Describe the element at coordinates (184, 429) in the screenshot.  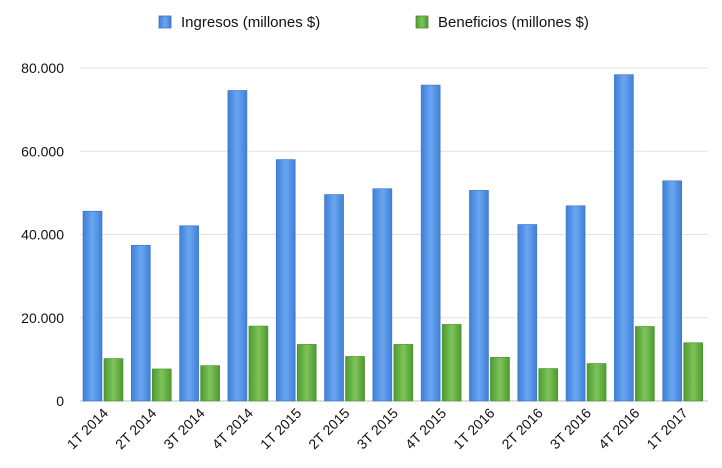
I see `x-tick-label: 3T 2014` at that location.